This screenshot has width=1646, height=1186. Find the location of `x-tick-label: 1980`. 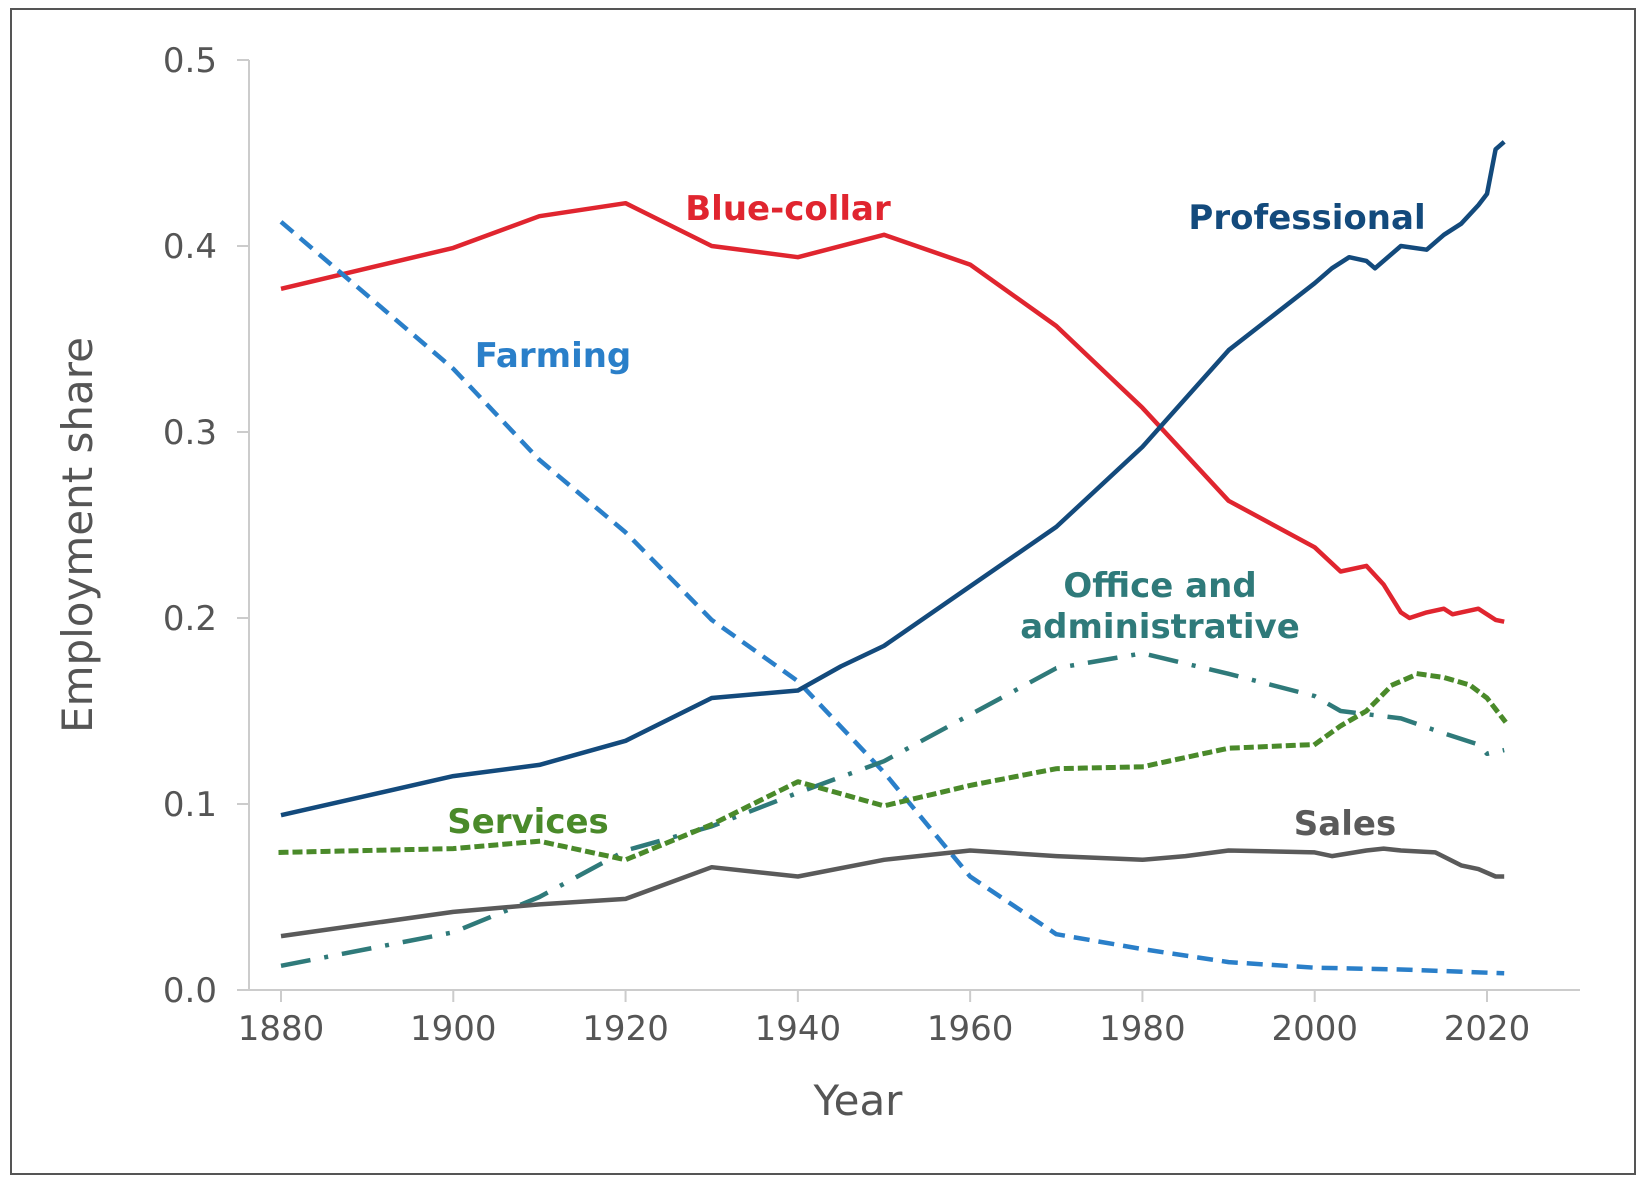

x-tick-label: 1980 is located at coordinates (1142, 1029).